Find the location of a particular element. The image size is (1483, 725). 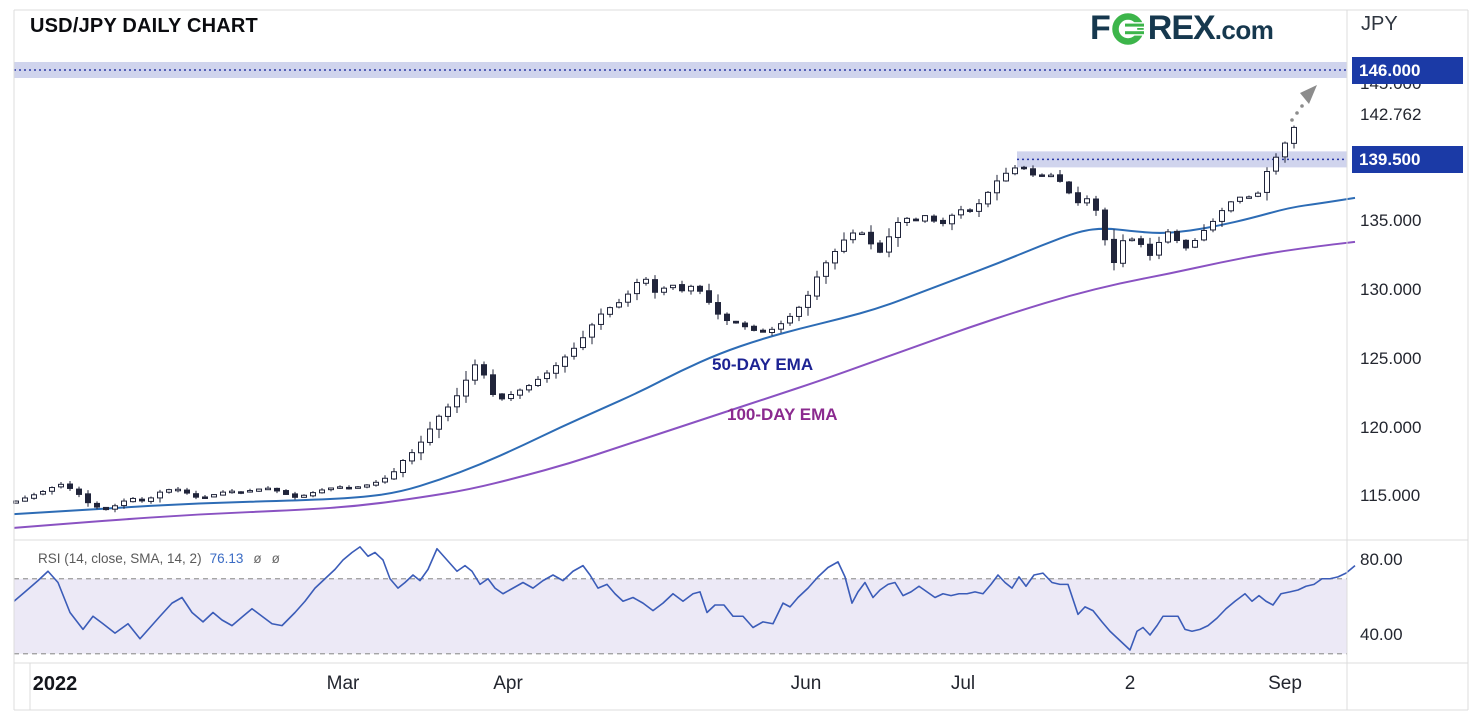

price-axis-label: 130.000 is located at coordinates (1391, 289).